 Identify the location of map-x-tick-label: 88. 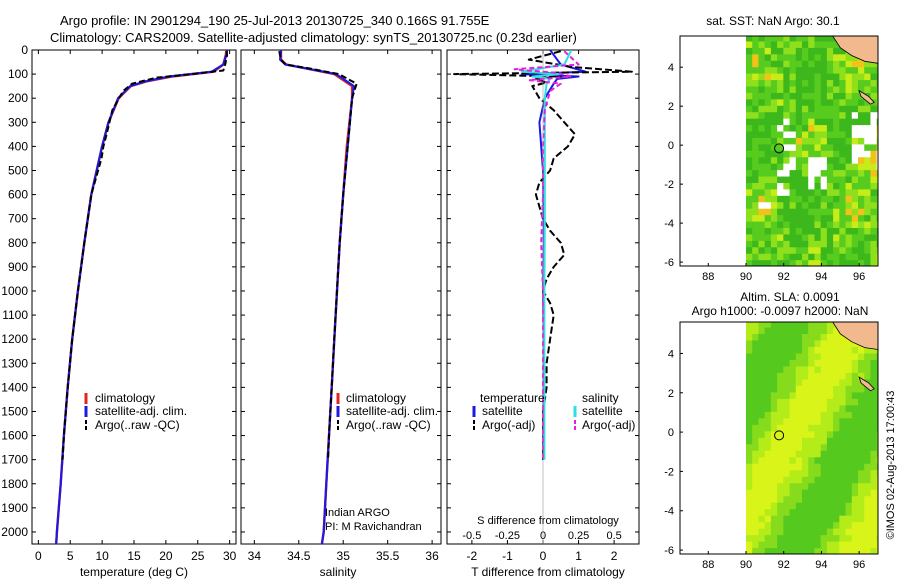
(708, 277).